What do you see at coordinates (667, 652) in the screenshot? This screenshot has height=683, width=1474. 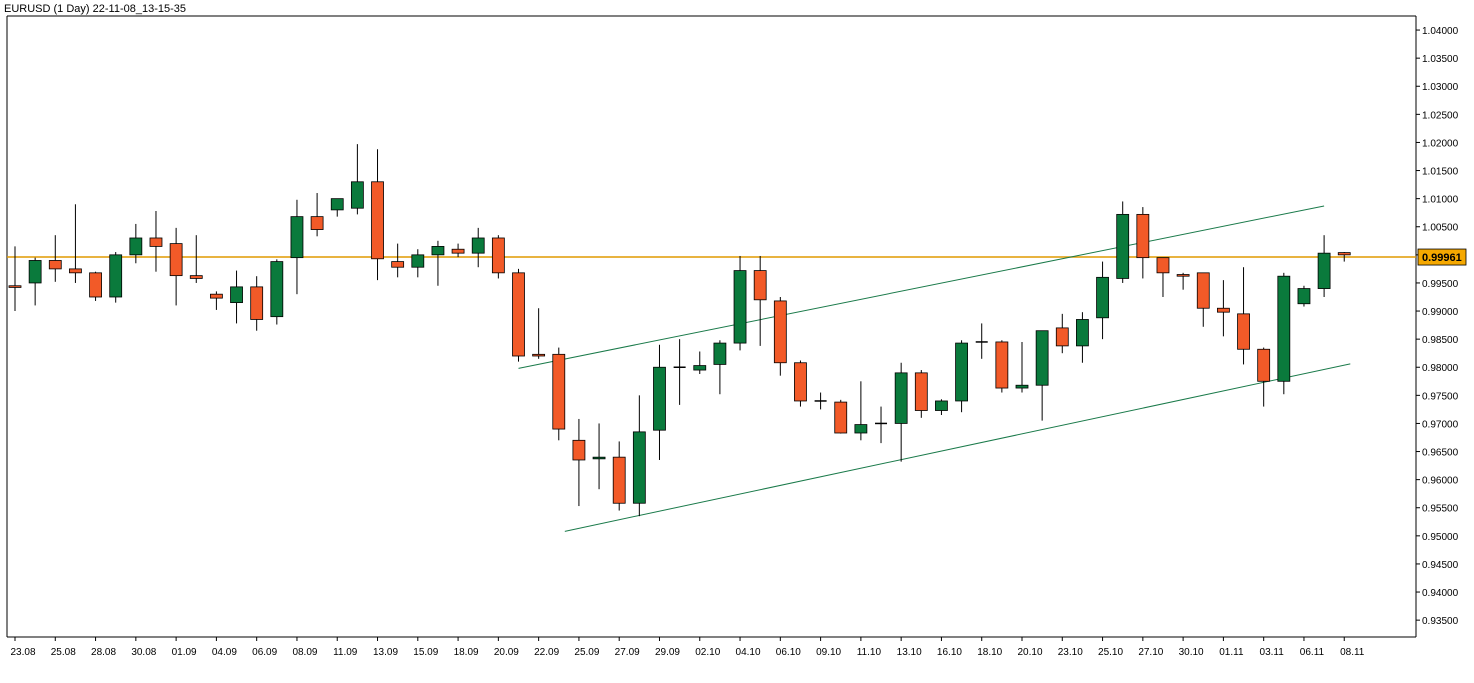 I see `x-tick-label: 29.09` at bounding box center [667, 652].